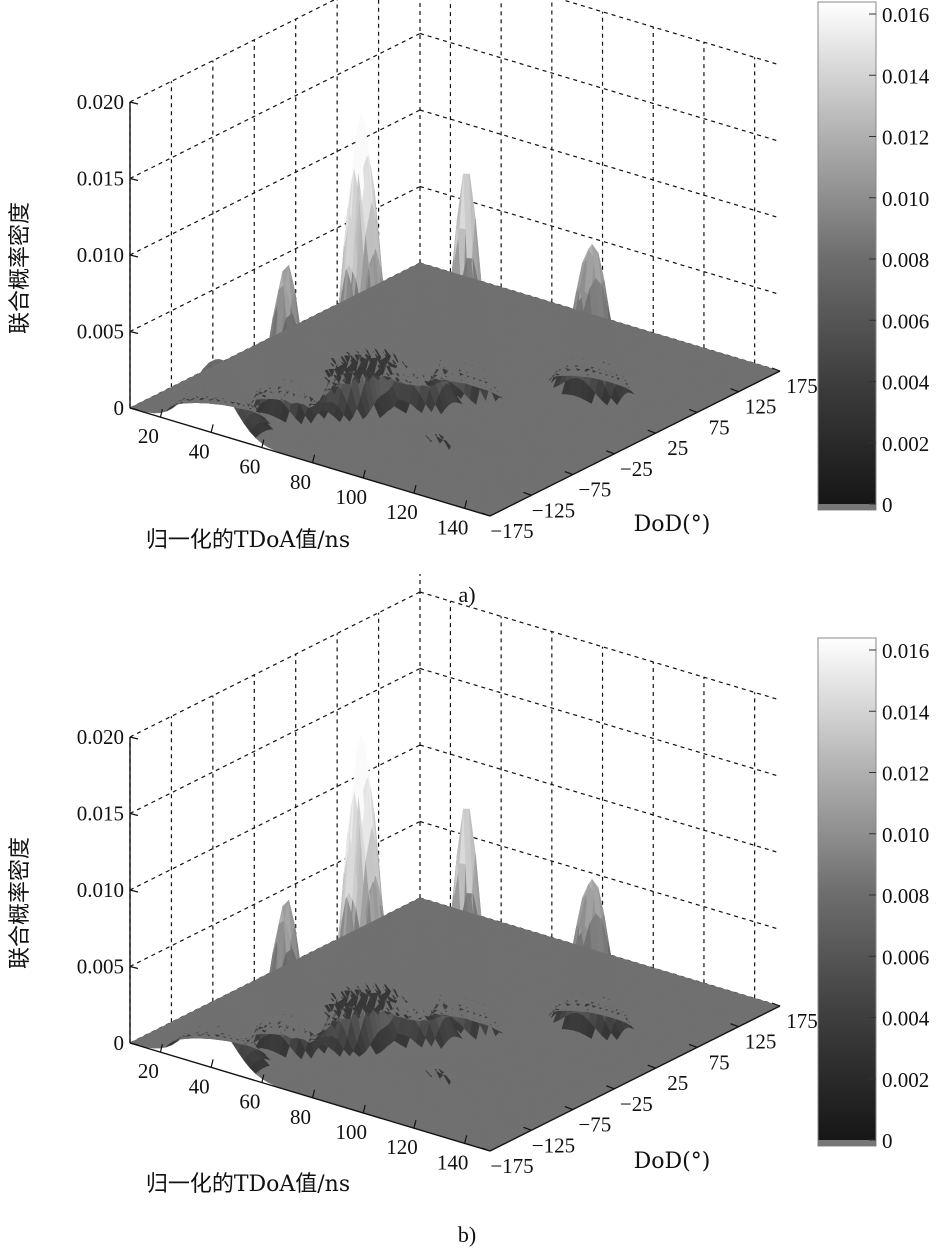 This screenshot has height=1252, width=949. I want to click on colorbar-tick-label: 0.004, so click(906, 383).